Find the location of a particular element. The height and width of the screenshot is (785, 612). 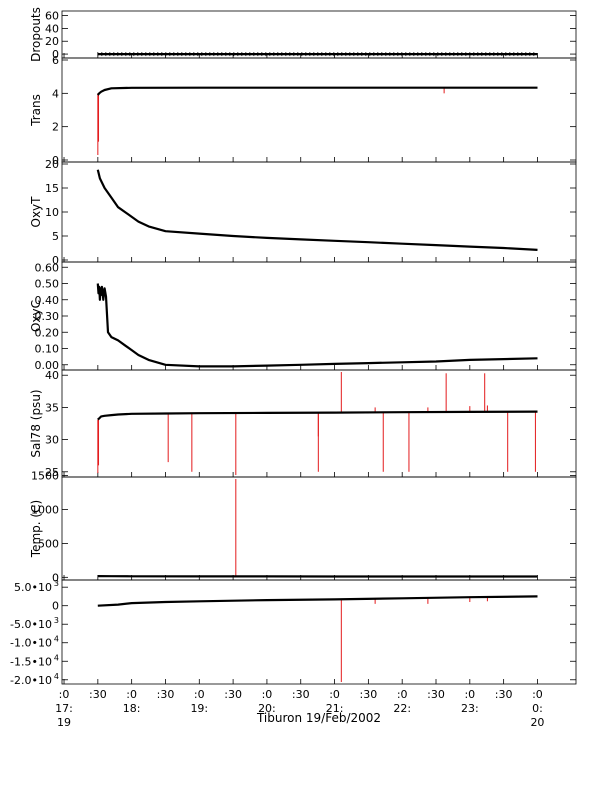

x-tick-hour-label: 19: is located at coordinates (199, 708).